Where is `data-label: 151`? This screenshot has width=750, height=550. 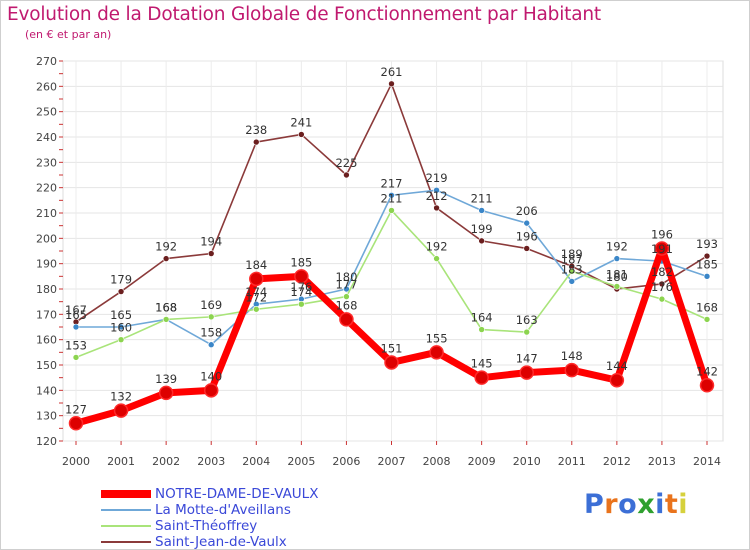
data-label: 151 is located at coordinates (392, 348).